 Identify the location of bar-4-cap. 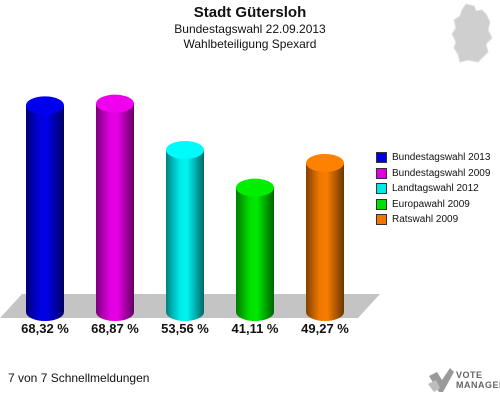
(255, 187).